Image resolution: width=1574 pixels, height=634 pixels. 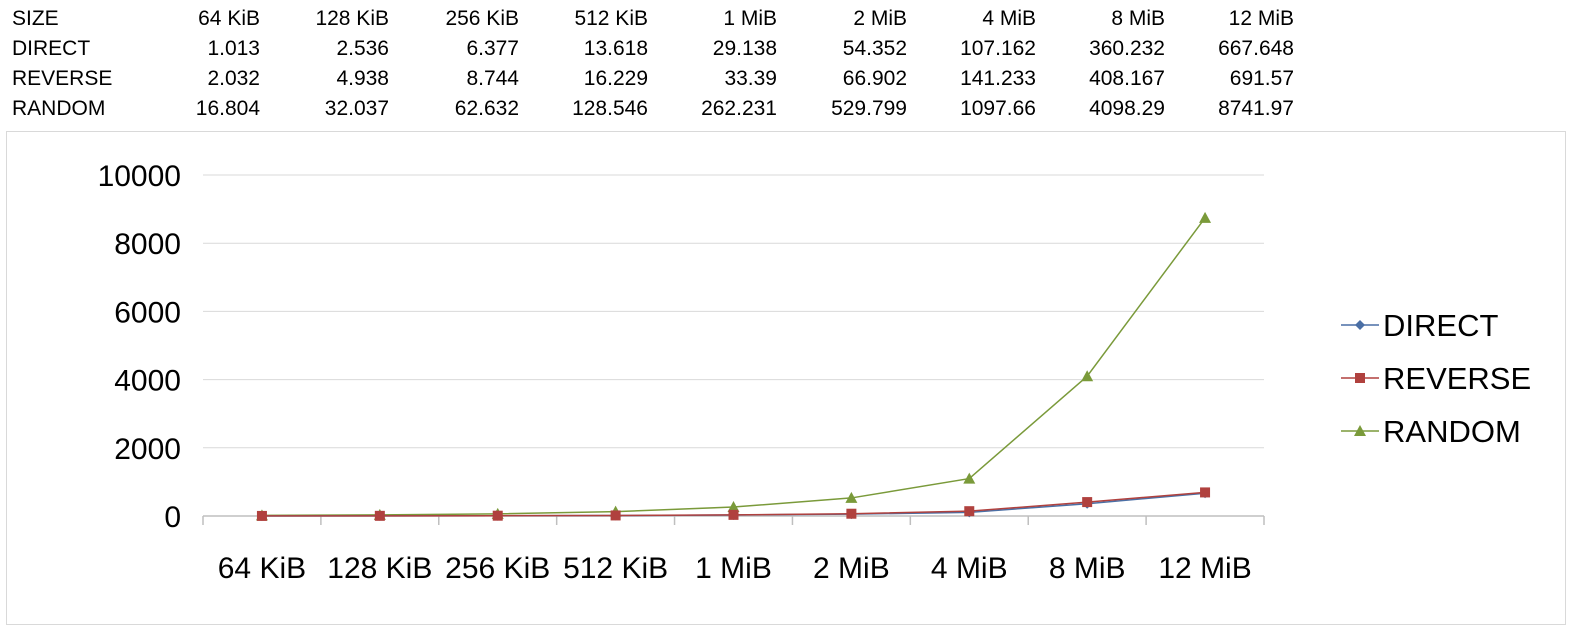 I want to click on table-cell: 2.536, so click(x=362, y=48).